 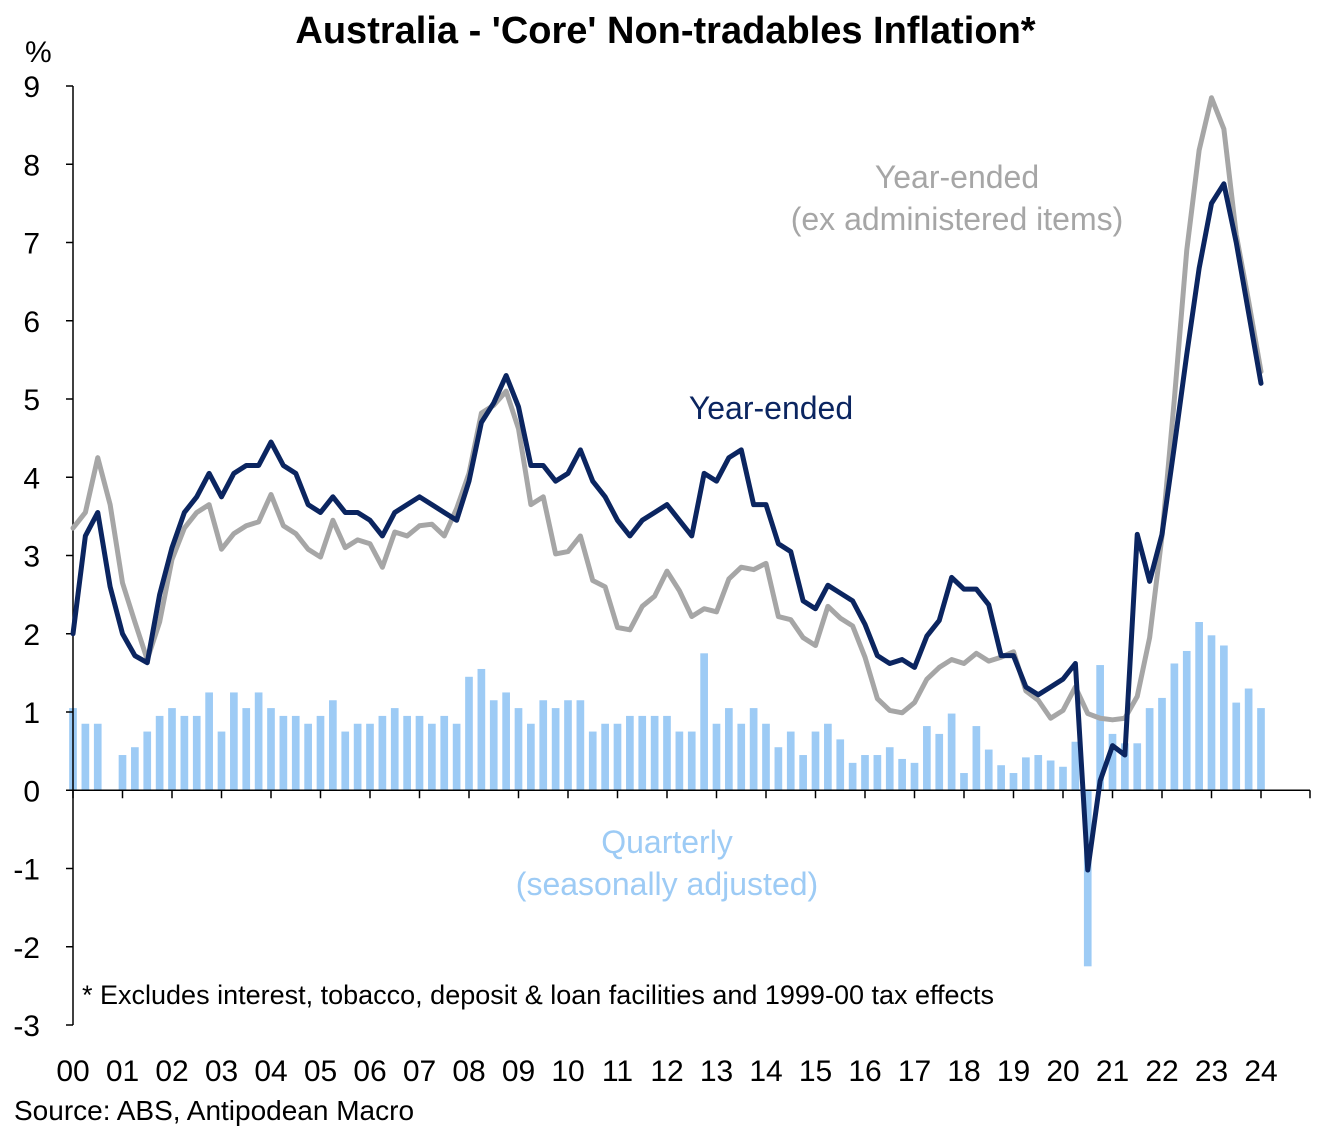 I want to click on label-year-ended: Year-ended, so click(x=771, y=408).